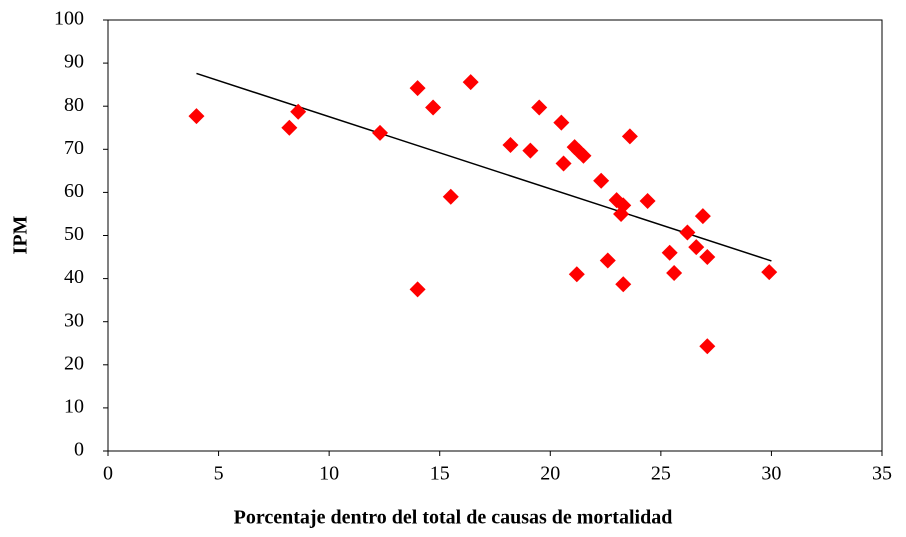 The height and width of the screenshot is (537, 906). I want to click on y-tick-label: 10, so click(74, 406).